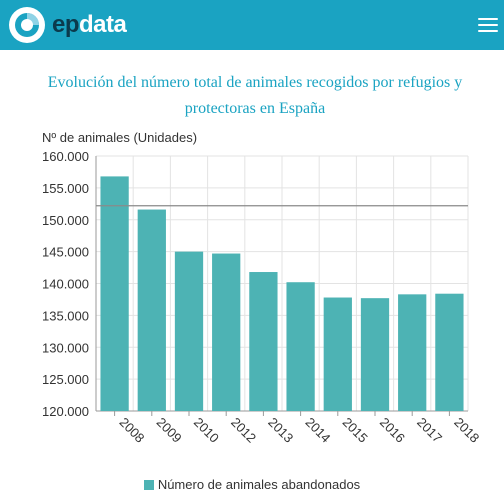 This screenshot has width=504, height=500. I want to click on x-tick-label: 2008, so click(131, 430).